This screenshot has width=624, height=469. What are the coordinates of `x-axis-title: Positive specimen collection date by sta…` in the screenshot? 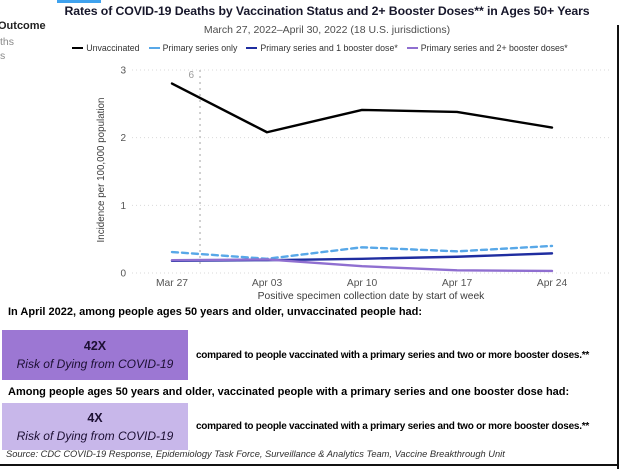 It's located at (371, 296).